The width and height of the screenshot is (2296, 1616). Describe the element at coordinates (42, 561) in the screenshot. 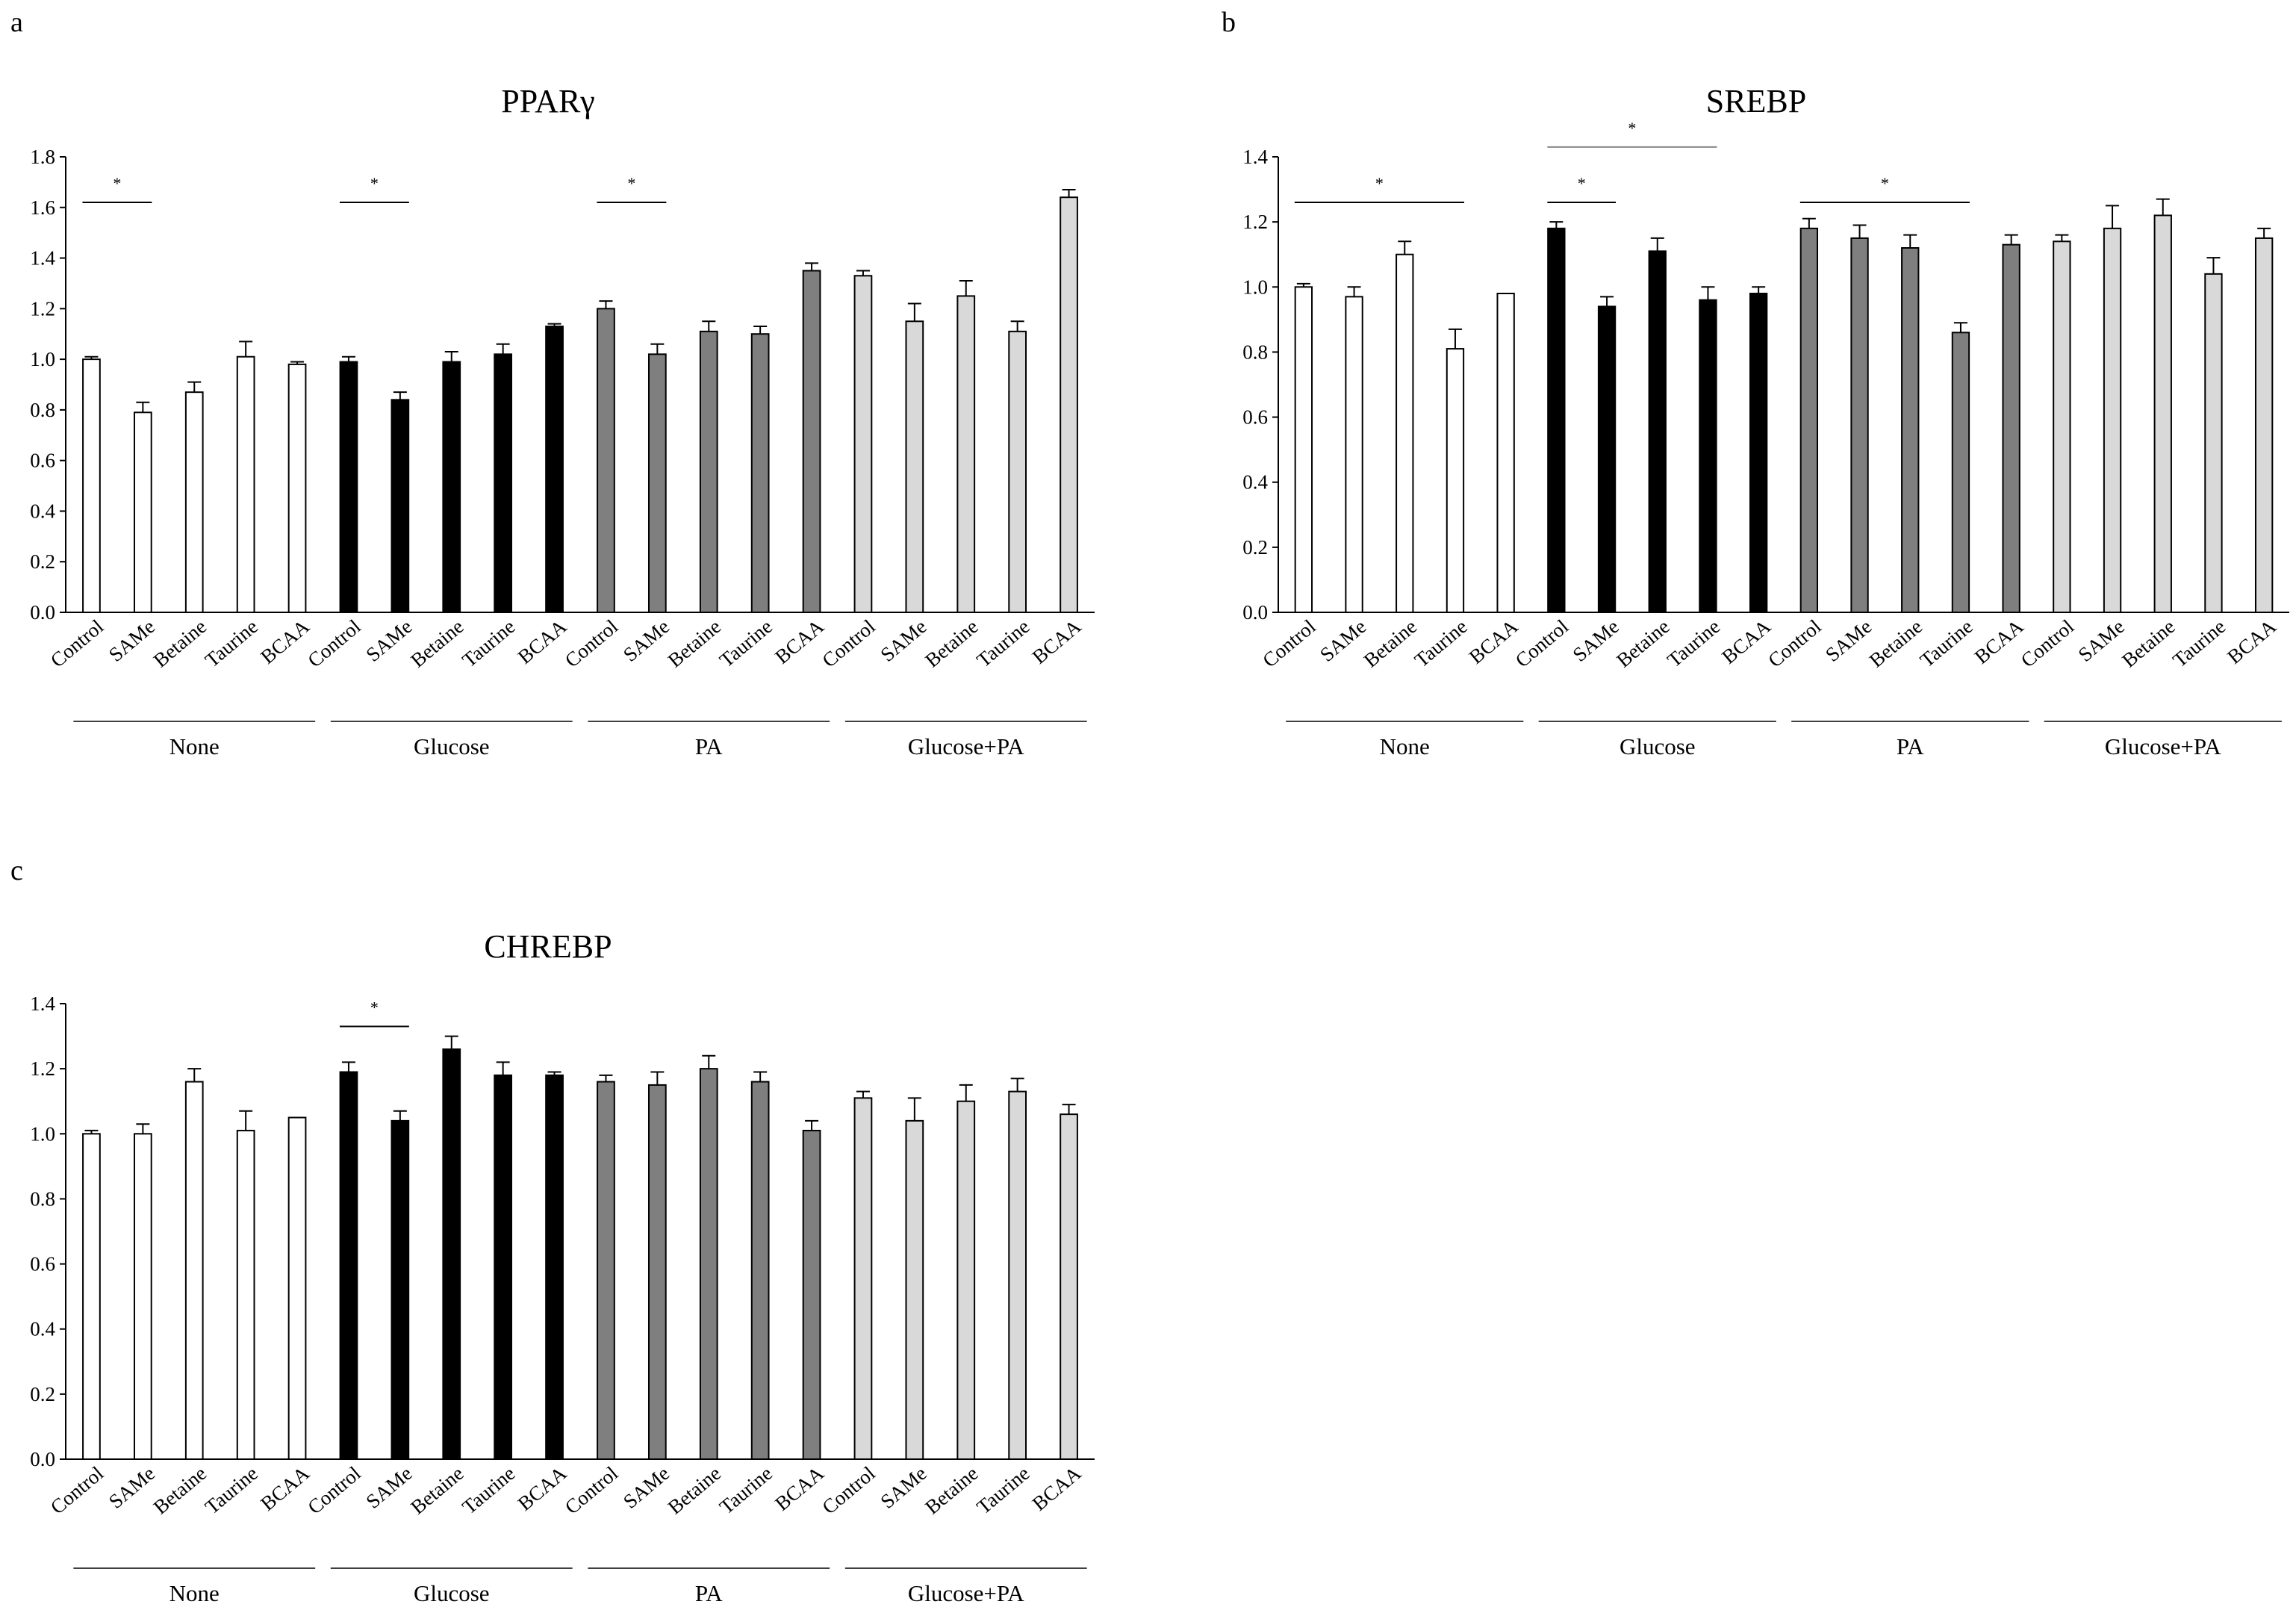

I see `y-tick-label: 0.2` at that location.